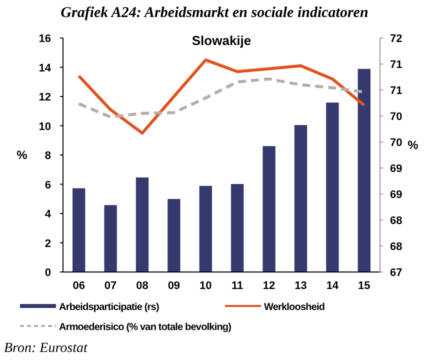 The width and height of the screenshot is (429, 360). Describe the element at coordinates (46, 348) in the screenshot. I see `text: Bron: Eurostat` at that location.